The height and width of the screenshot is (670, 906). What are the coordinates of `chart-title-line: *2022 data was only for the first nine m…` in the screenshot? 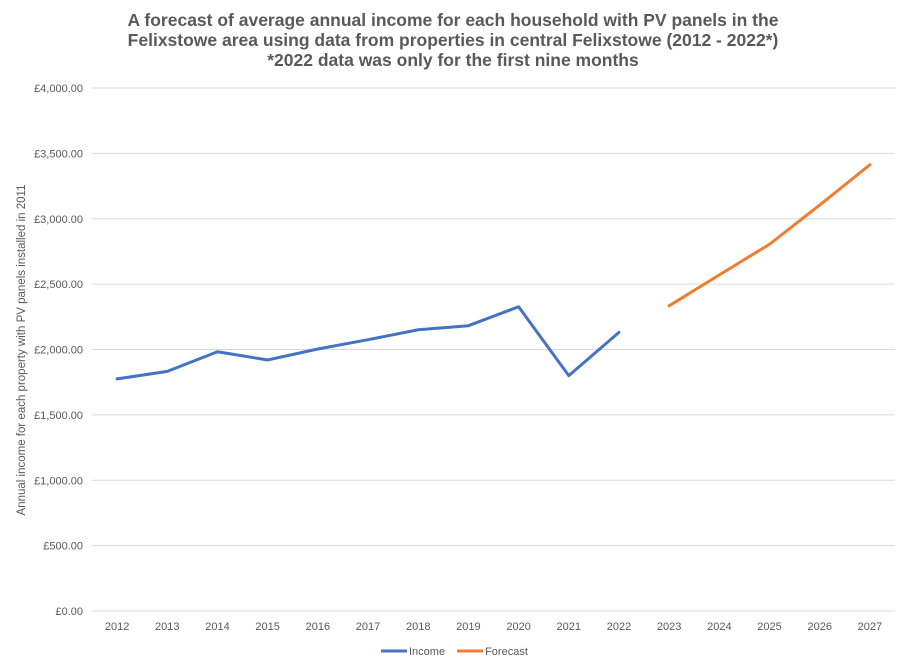 It's located at (453, 60).